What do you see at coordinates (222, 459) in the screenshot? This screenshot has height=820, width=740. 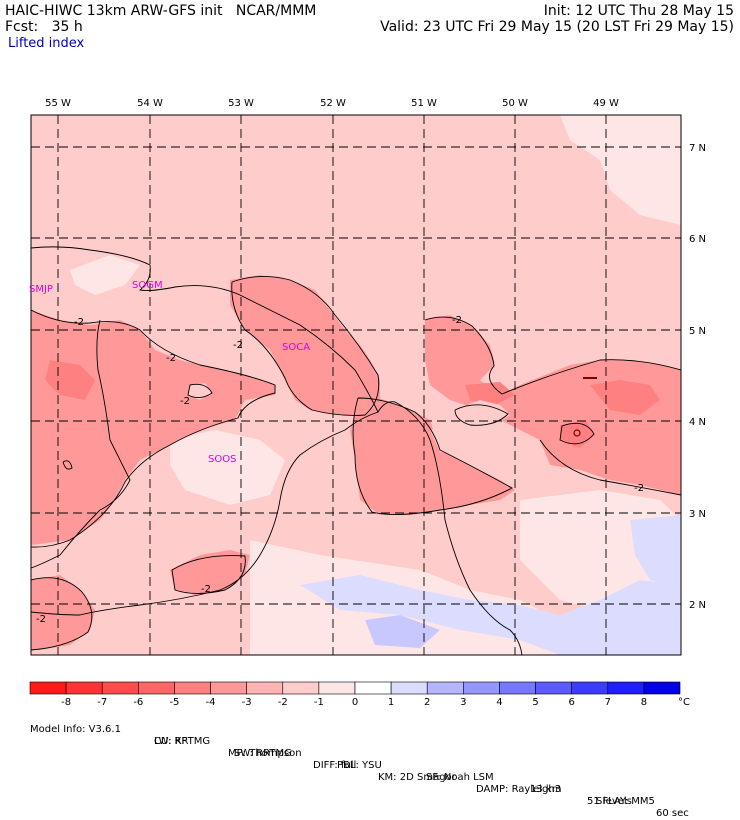 I see `station-soos: SOOS` at bounding box center [222, 459].